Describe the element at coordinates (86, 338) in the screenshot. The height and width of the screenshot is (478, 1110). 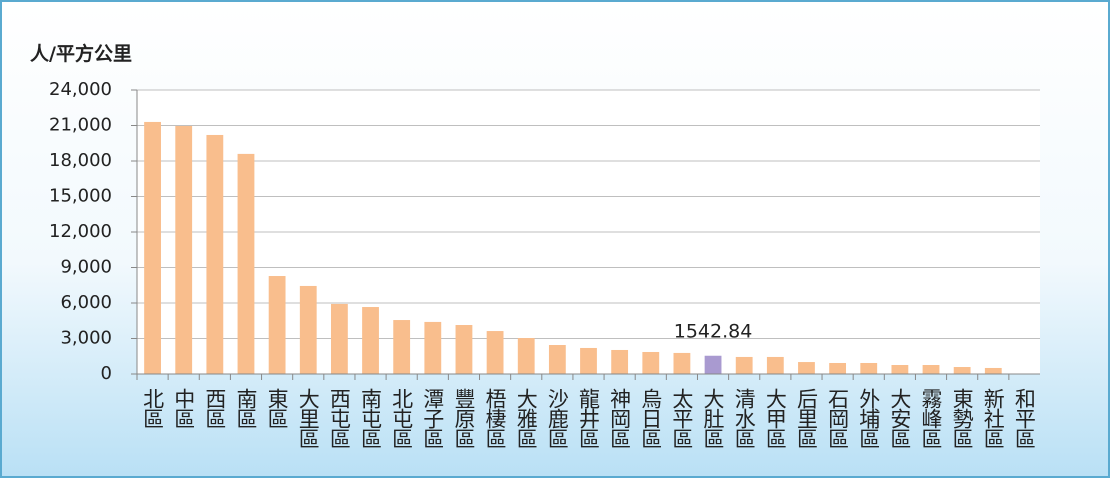
I see `y-tick-label: 3,000` at that location.